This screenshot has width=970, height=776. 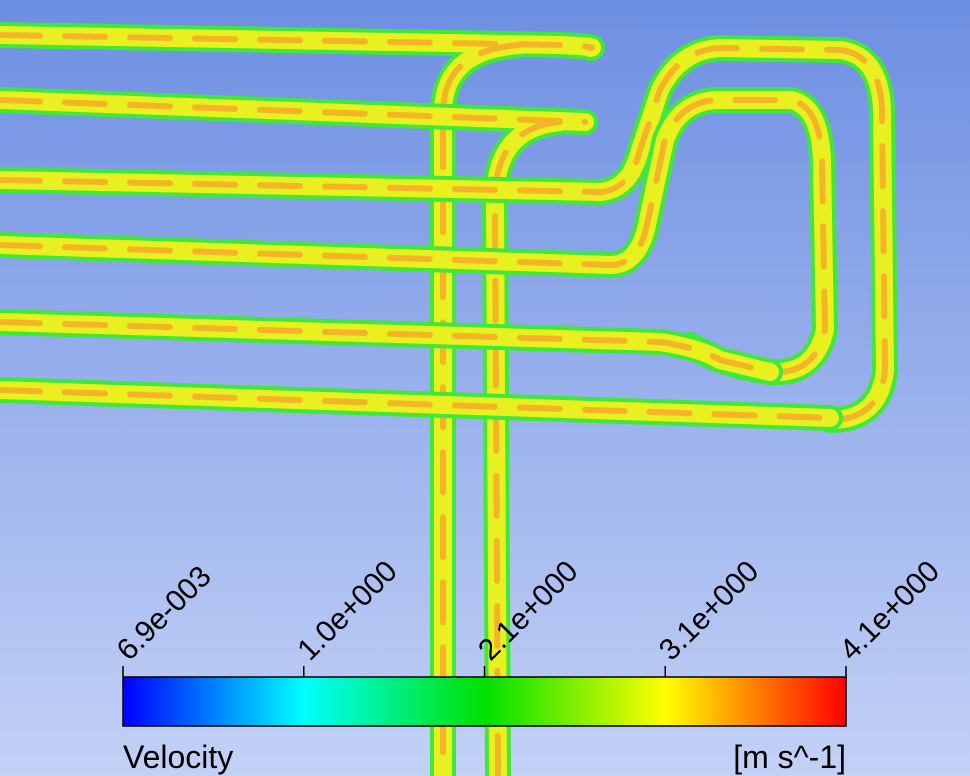 I want to click on legend-unit: [m s^-1], so click(x=789, y=757).